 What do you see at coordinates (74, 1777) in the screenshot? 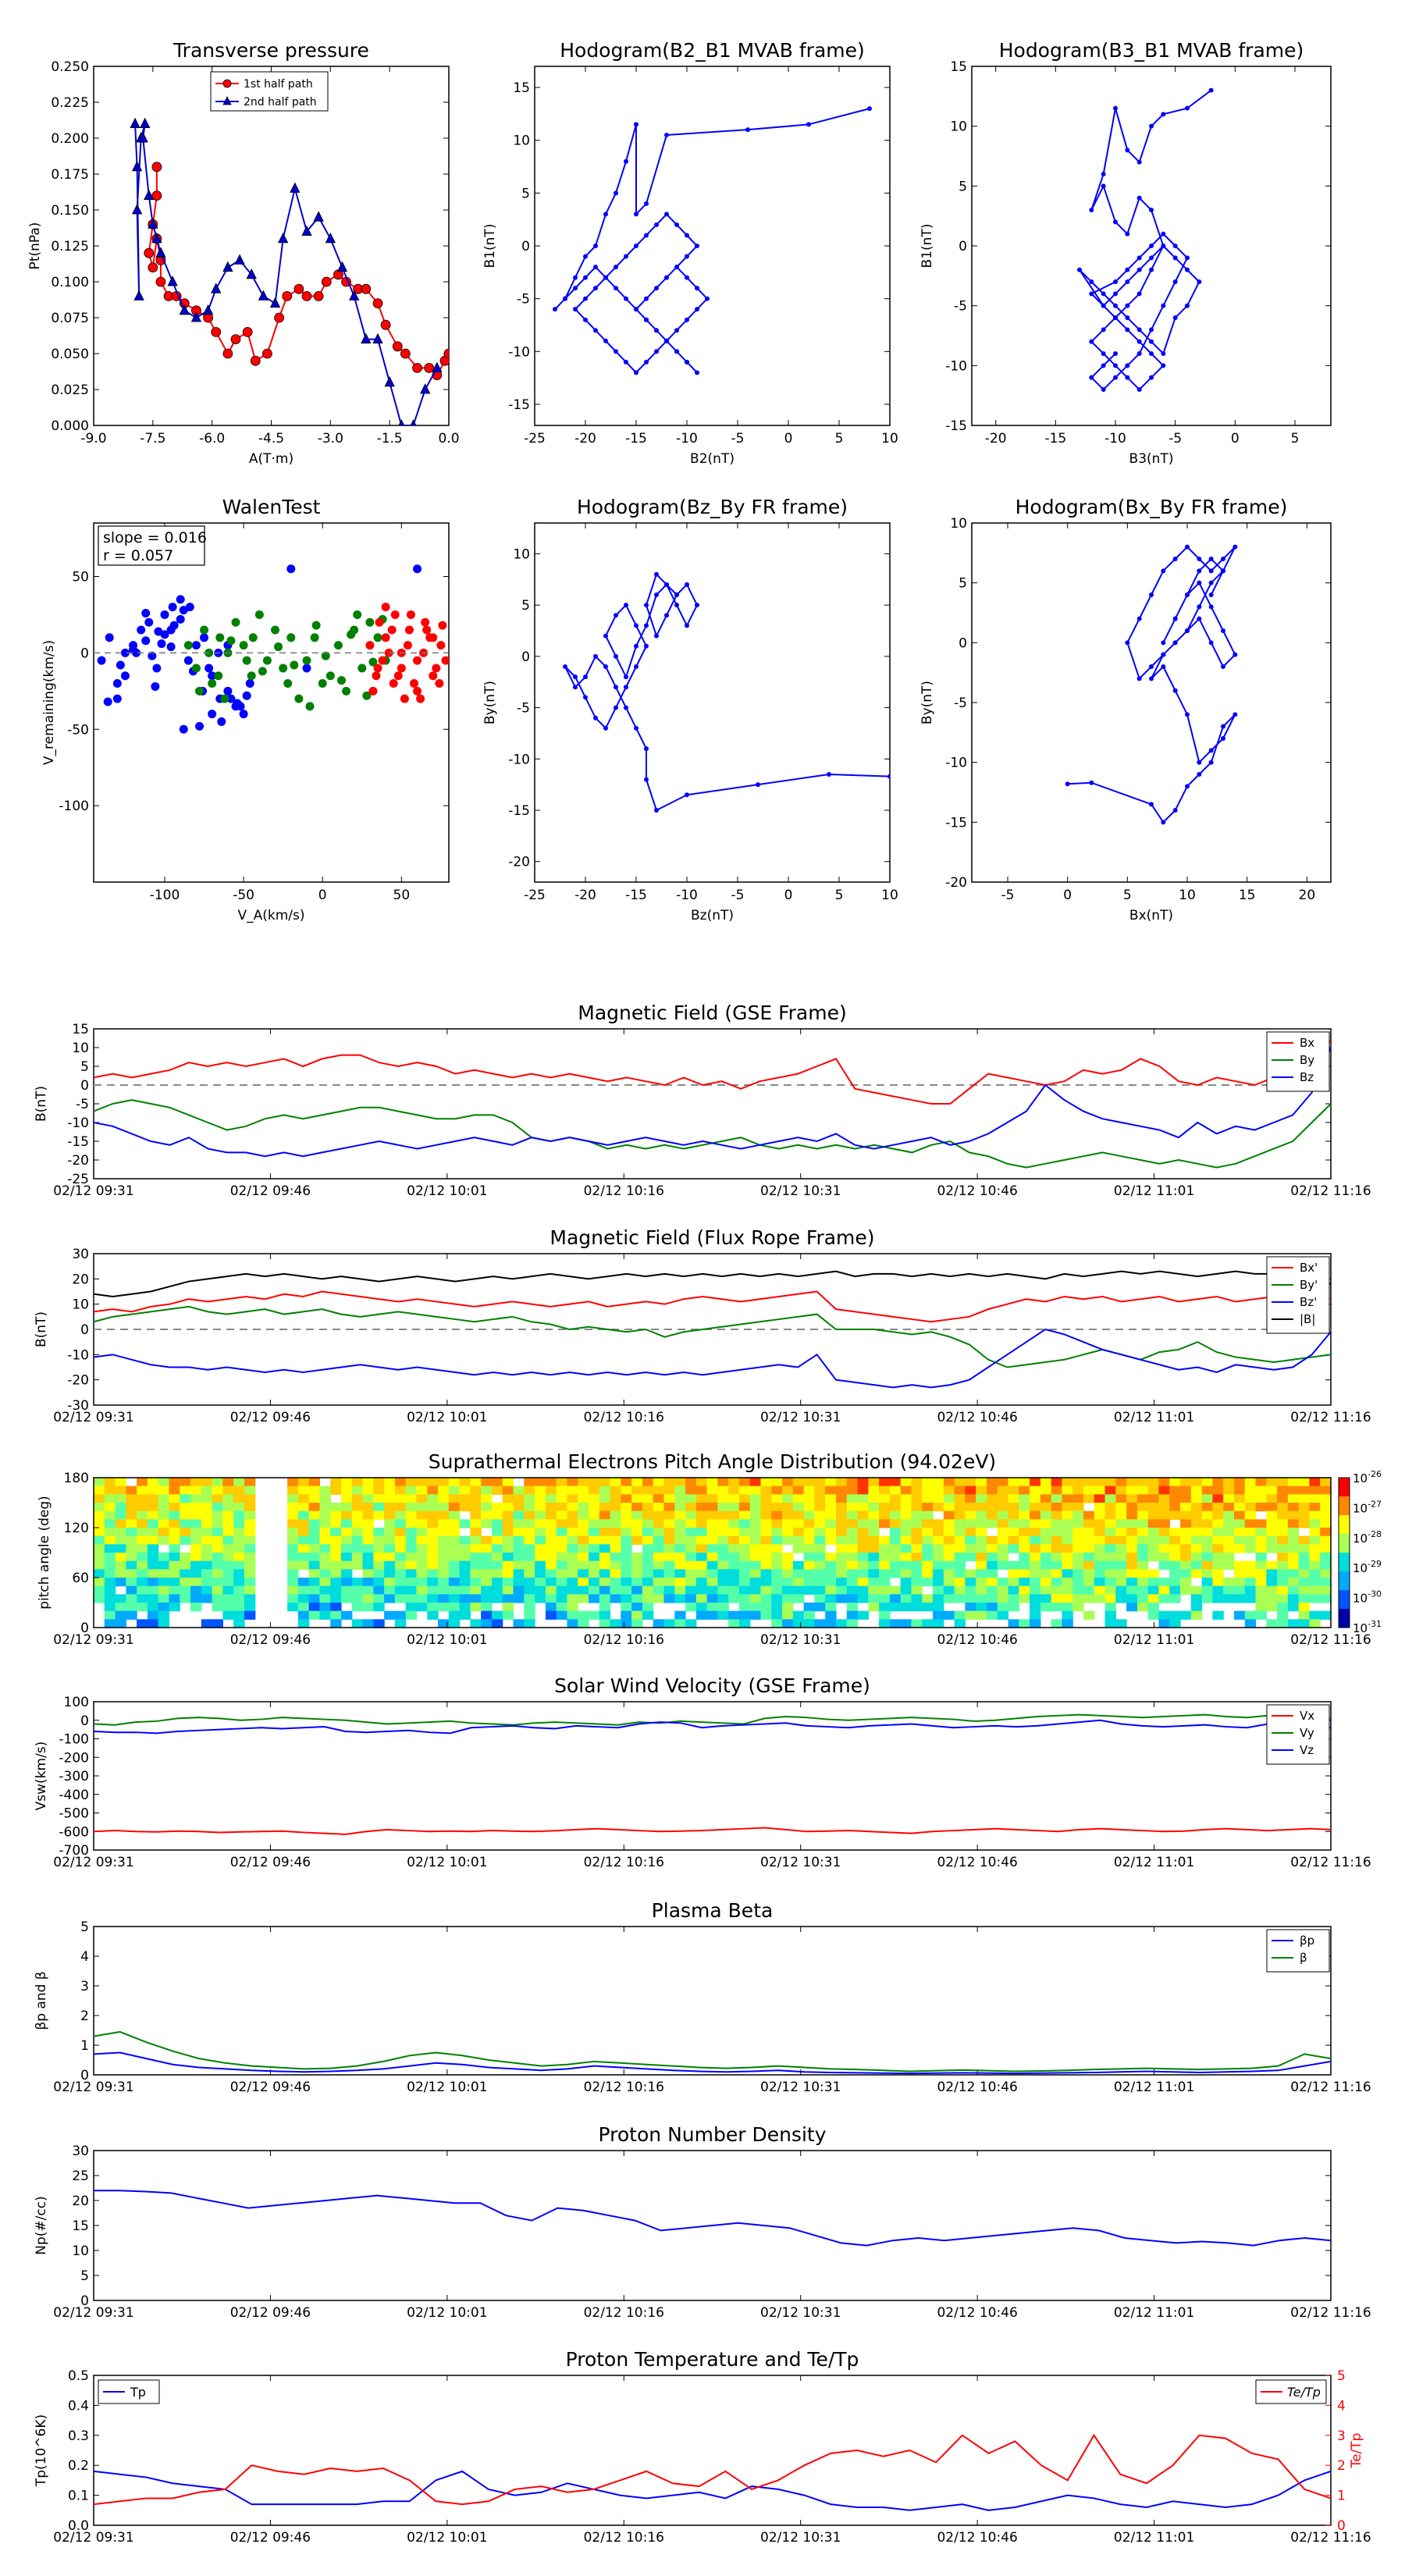
I see `y-tick-label: -300` at bounding box center [74, 1777].